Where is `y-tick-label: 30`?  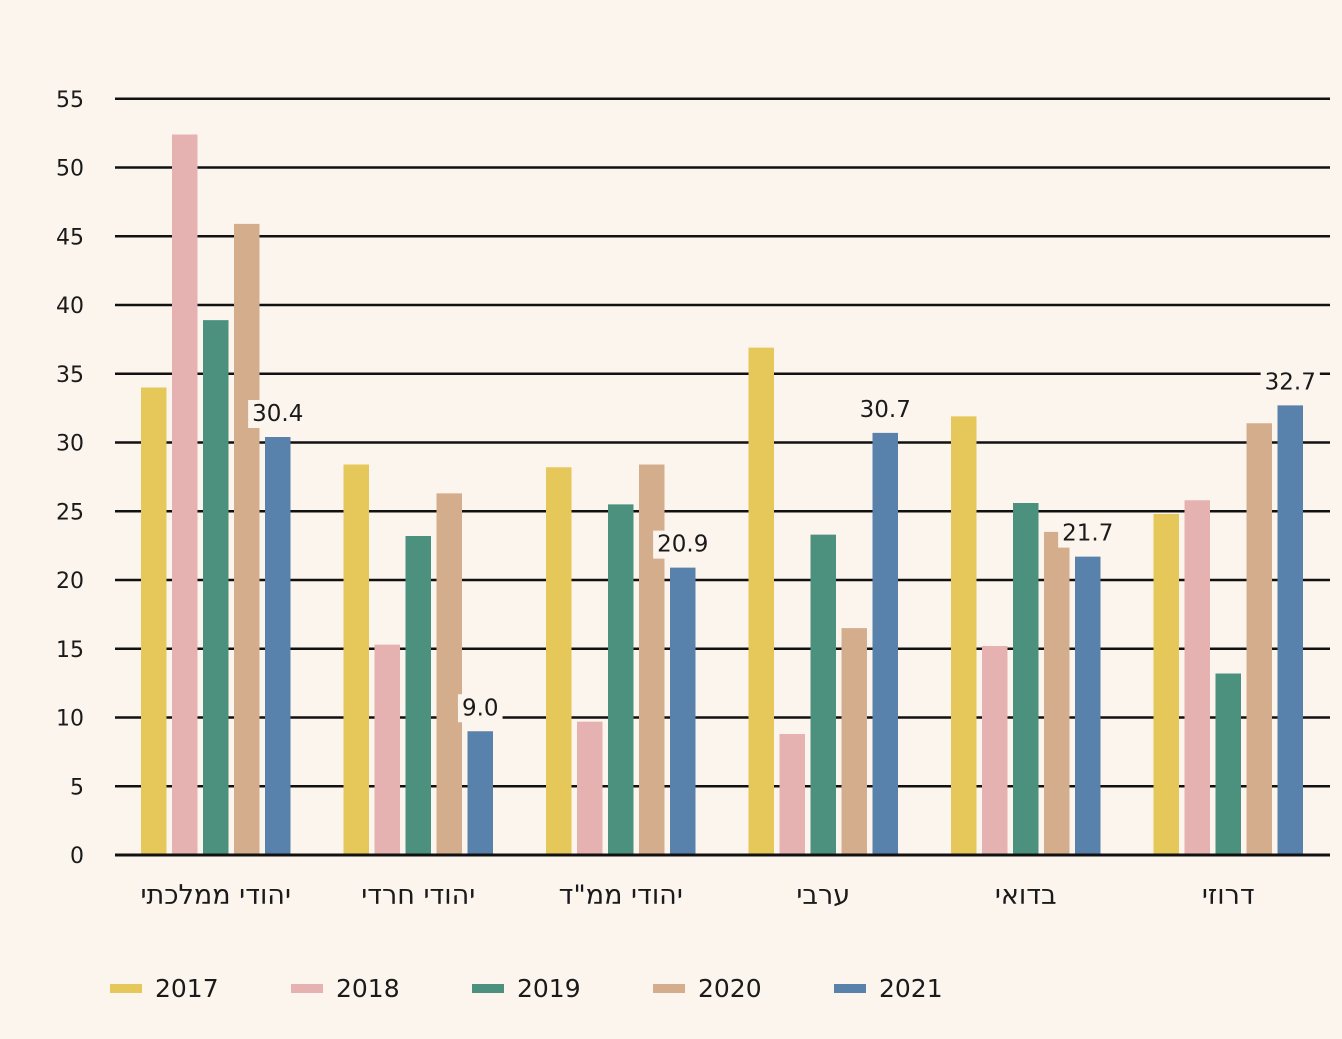
y-tick-label: 30 is located at coordinates (70, 444).